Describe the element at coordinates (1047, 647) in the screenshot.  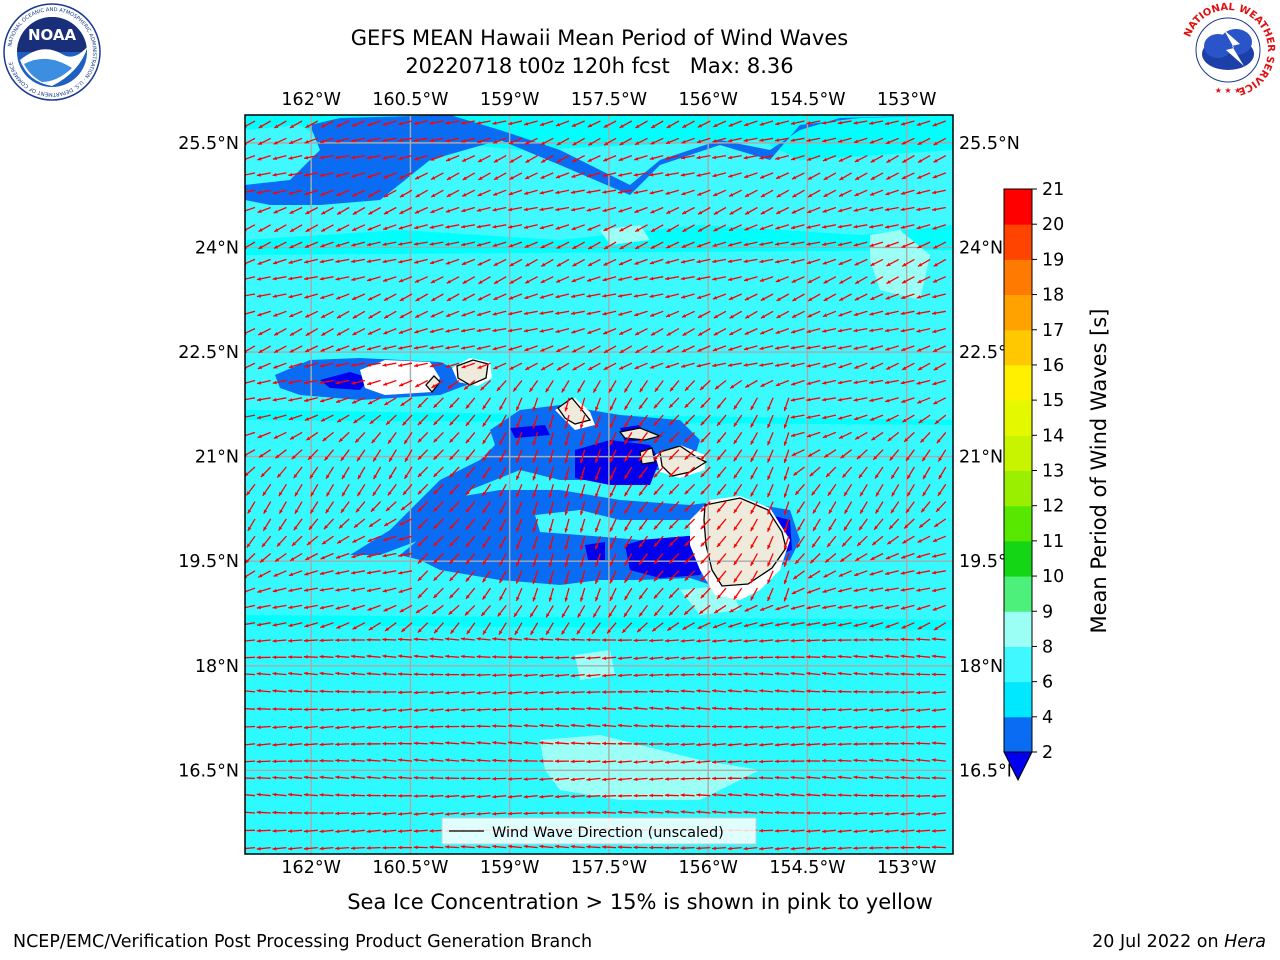
I see `colorbar-tick-label: 8` at that location.